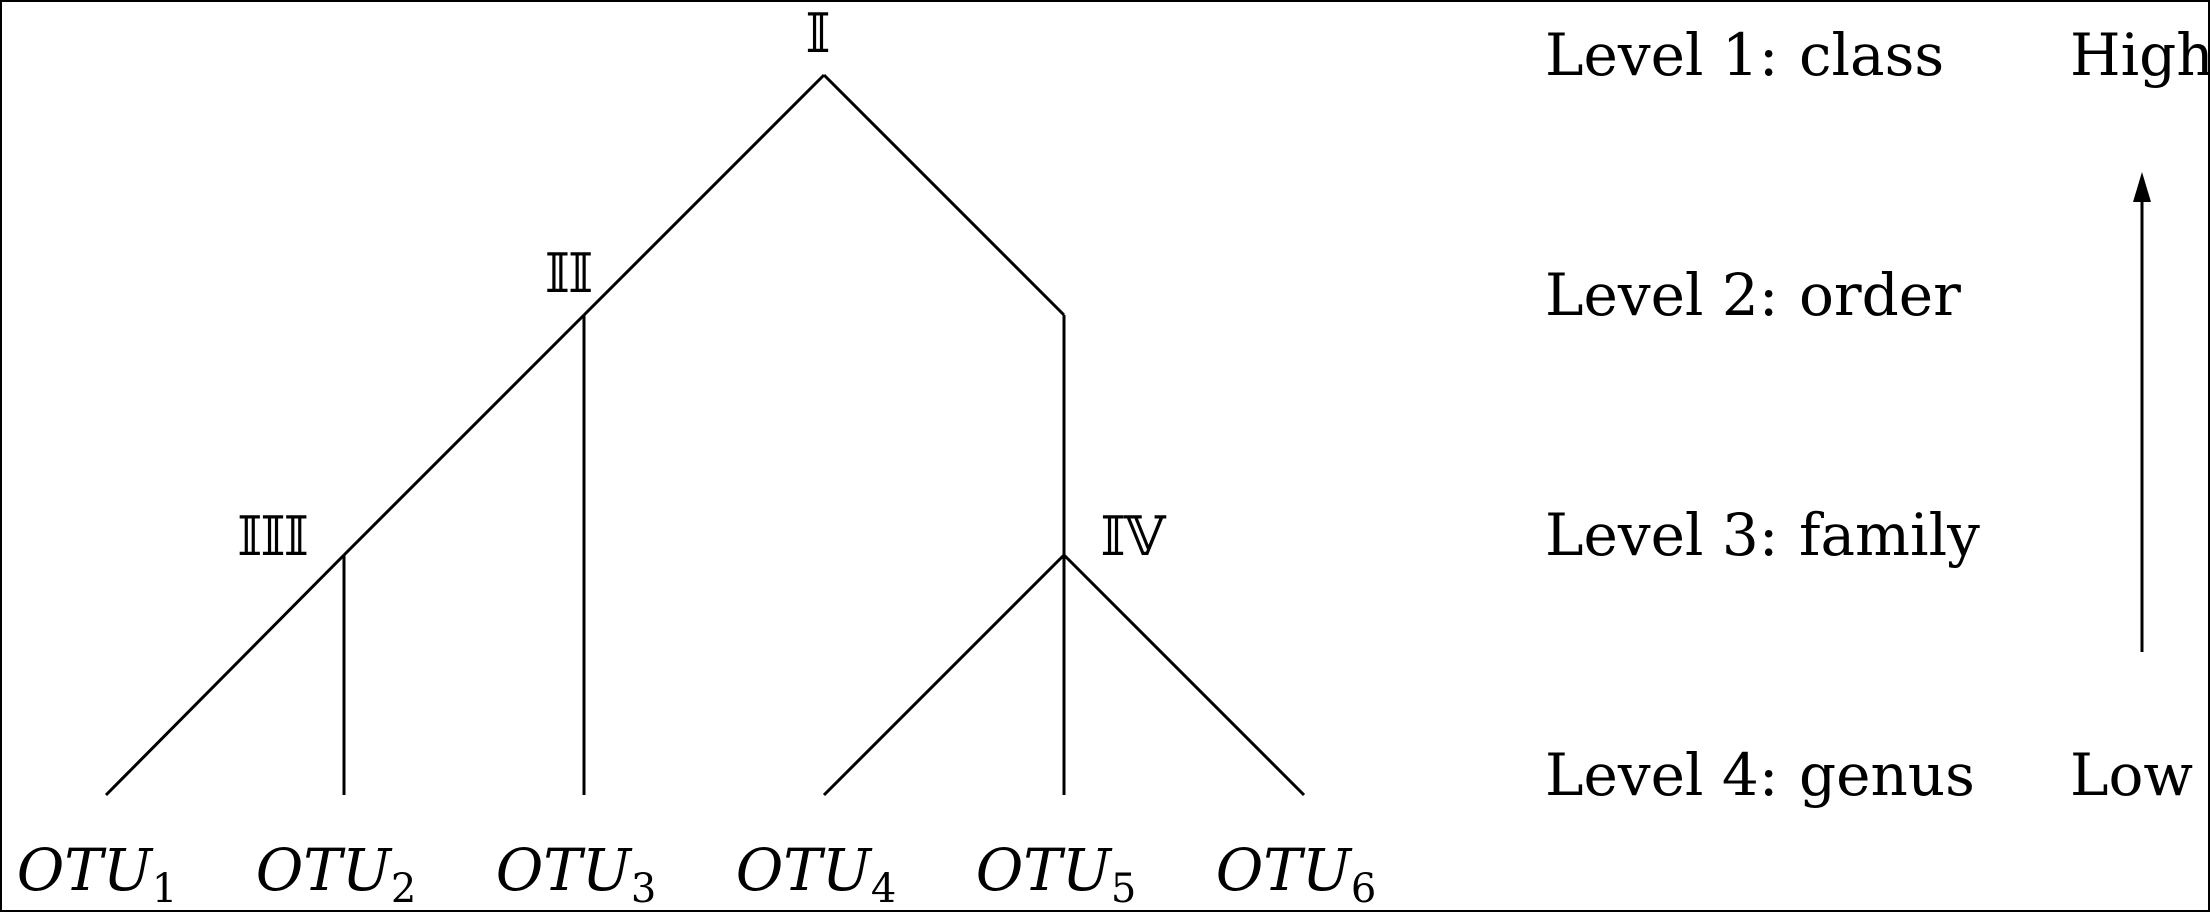  I want to click on leaf-label-otu1: OTU1, so click(97, 873).